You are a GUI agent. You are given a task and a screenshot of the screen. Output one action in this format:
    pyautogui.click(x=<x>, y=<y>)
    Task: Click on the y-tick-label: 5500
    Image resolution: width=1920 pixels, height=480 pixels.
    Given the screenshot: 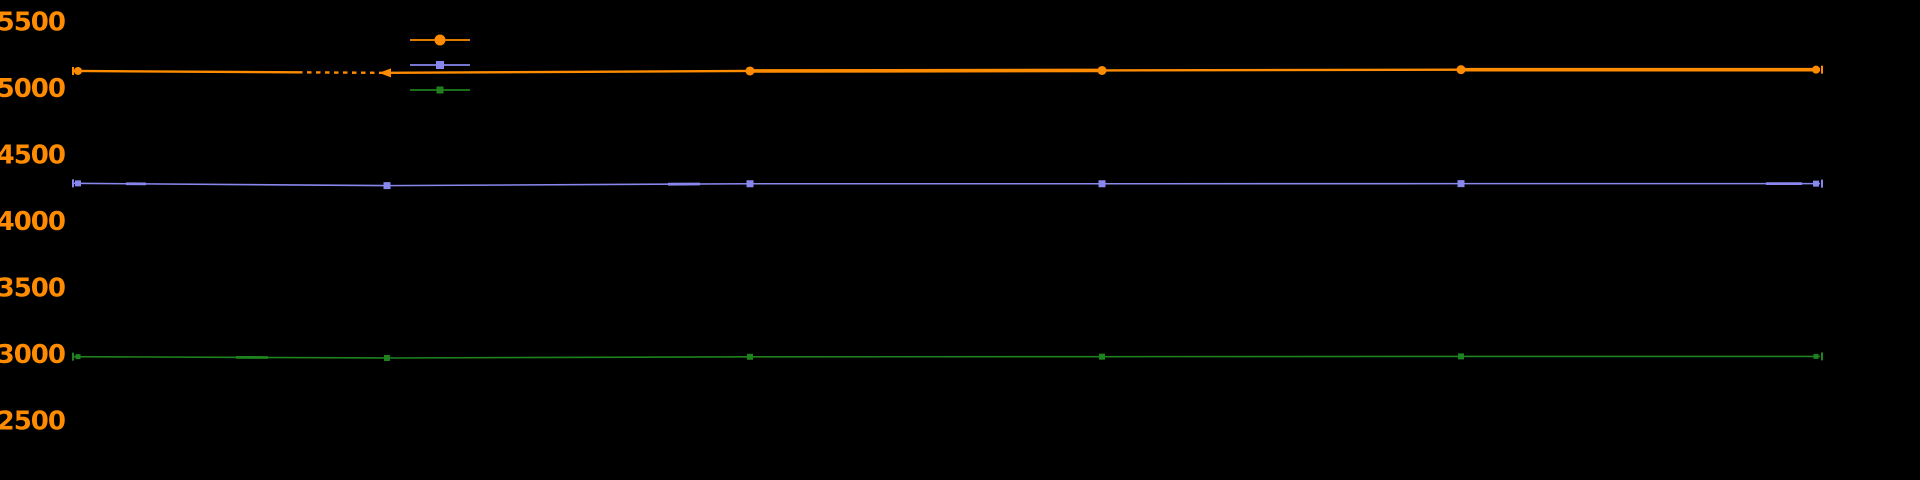 What is the action you would take?
    pyautogui.click(x=32, y=23)
    